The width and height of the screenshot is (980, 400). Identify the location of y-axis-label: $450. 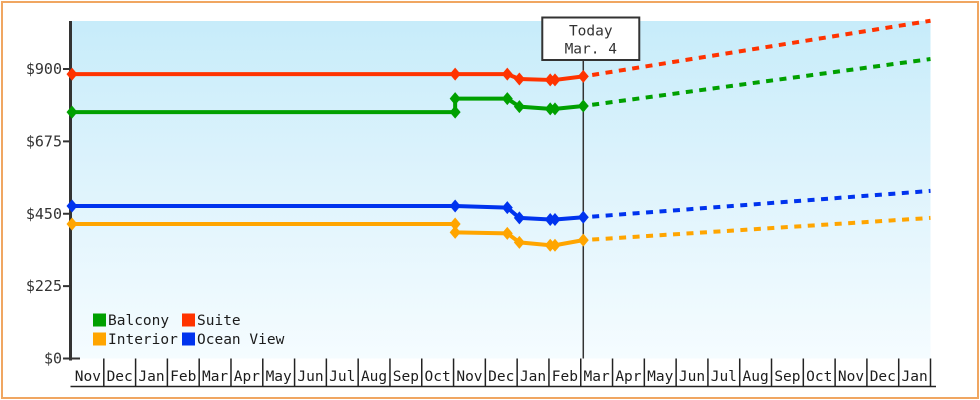
(44, 214).